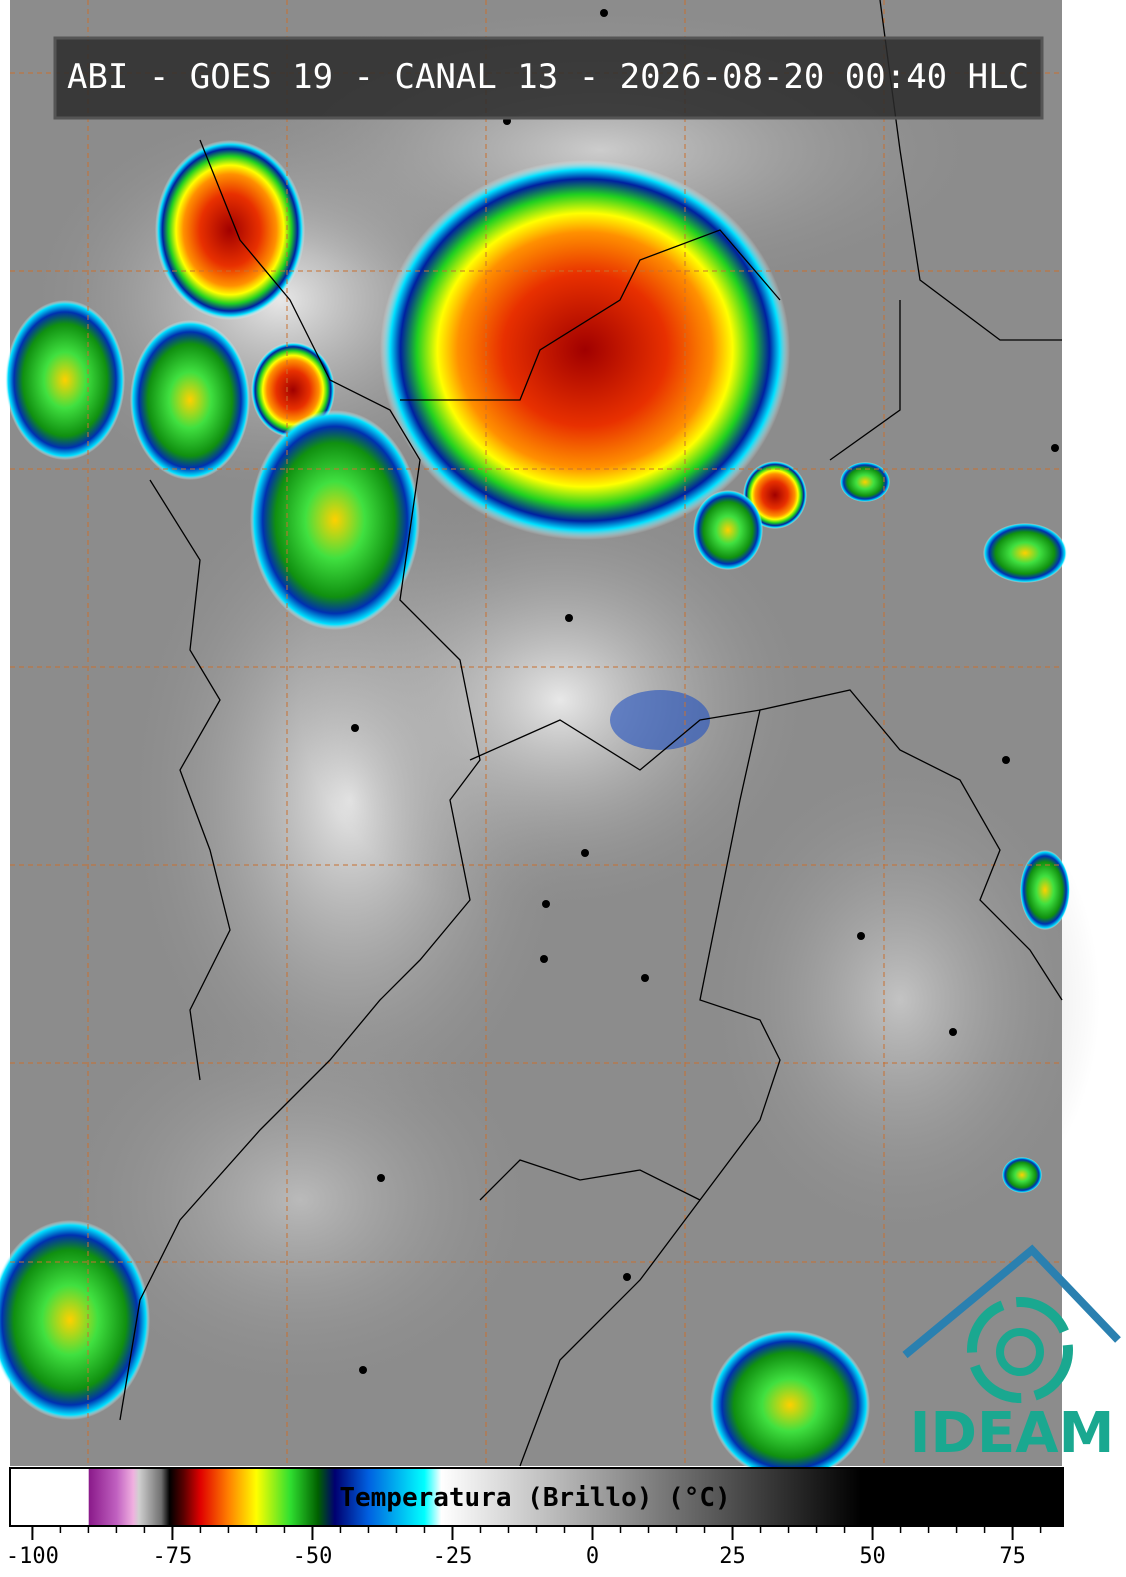 This screenshot has height=1577, width=1126. I want to click on title-box, so click(548, 78).